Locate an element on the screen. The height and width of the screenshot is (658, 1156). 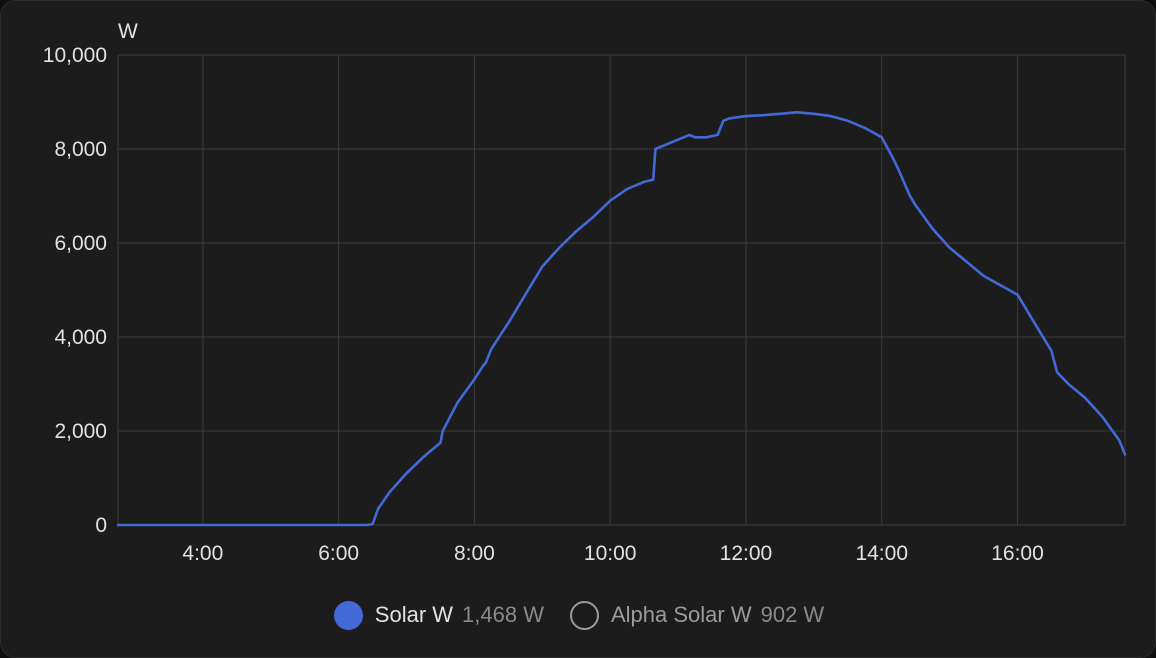
y-tick-label: 6,000 is located at coordinates (80, 243).